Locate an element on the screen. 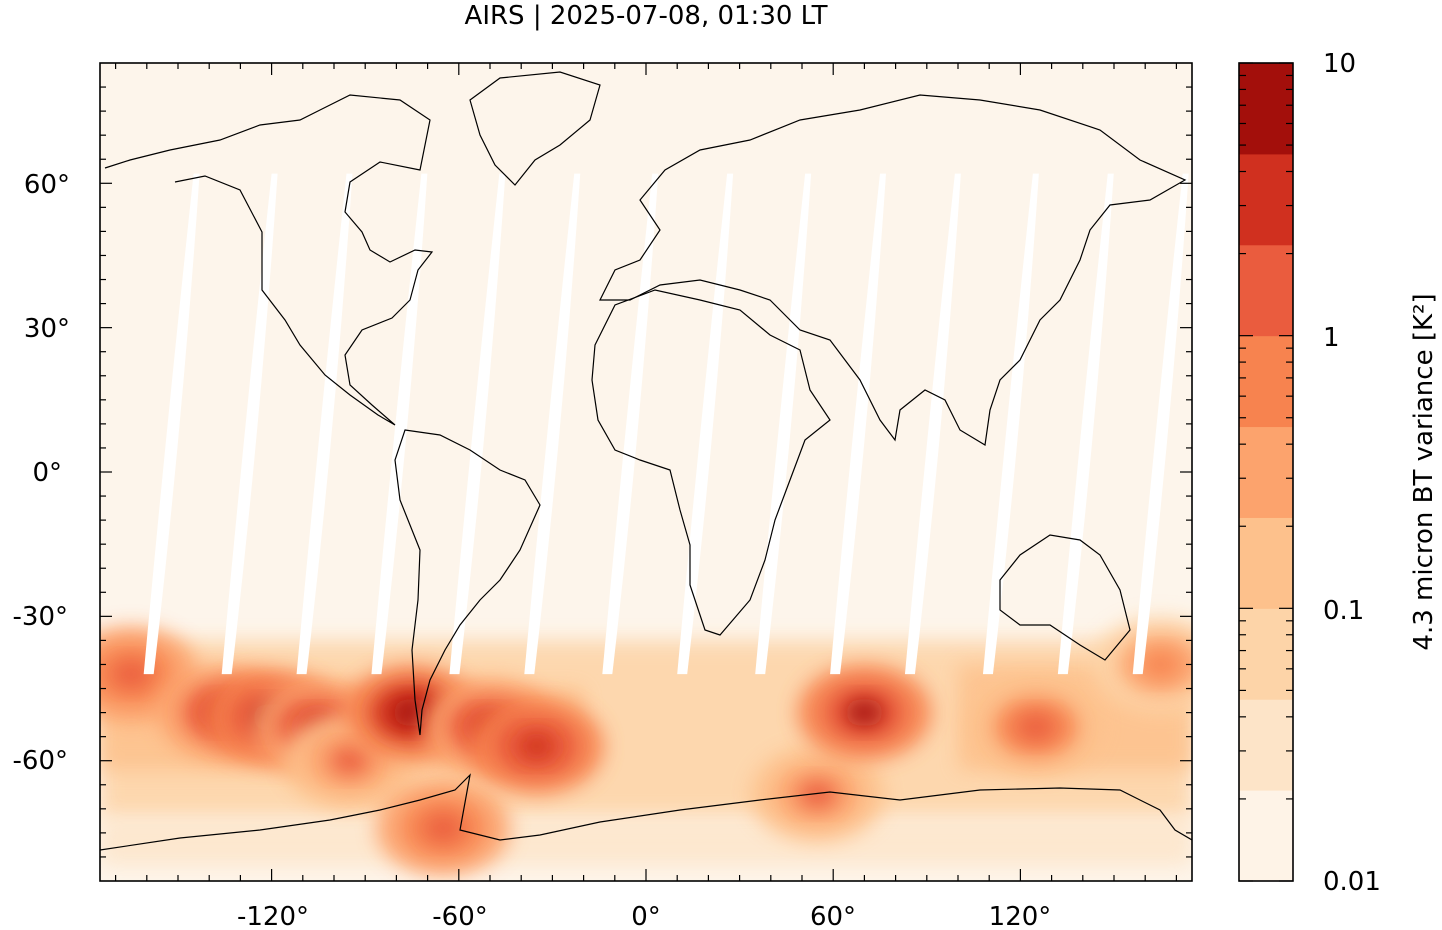  y-tick-label: -30° is located at coordinates (40, 617).